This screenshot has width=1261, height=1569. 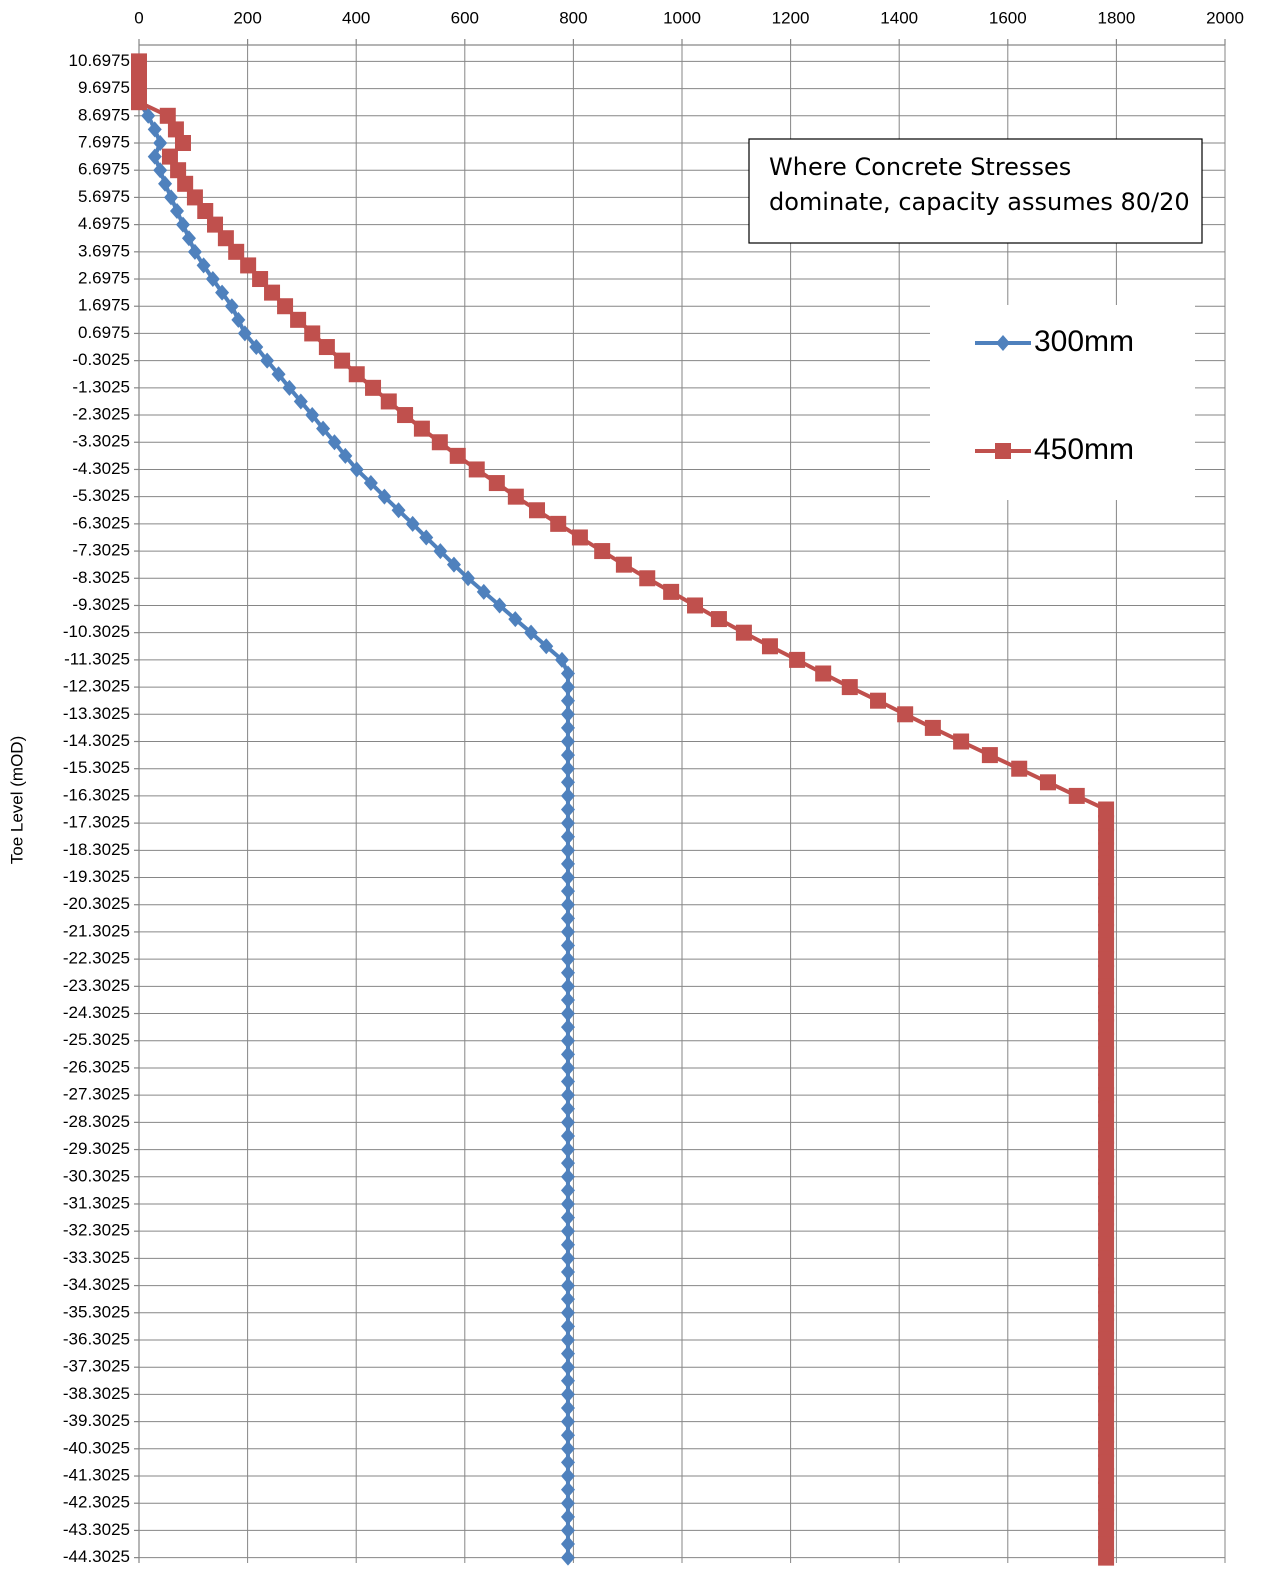 I want to click on y-tick-label: -27.3025, so click(x=96, y=1094).